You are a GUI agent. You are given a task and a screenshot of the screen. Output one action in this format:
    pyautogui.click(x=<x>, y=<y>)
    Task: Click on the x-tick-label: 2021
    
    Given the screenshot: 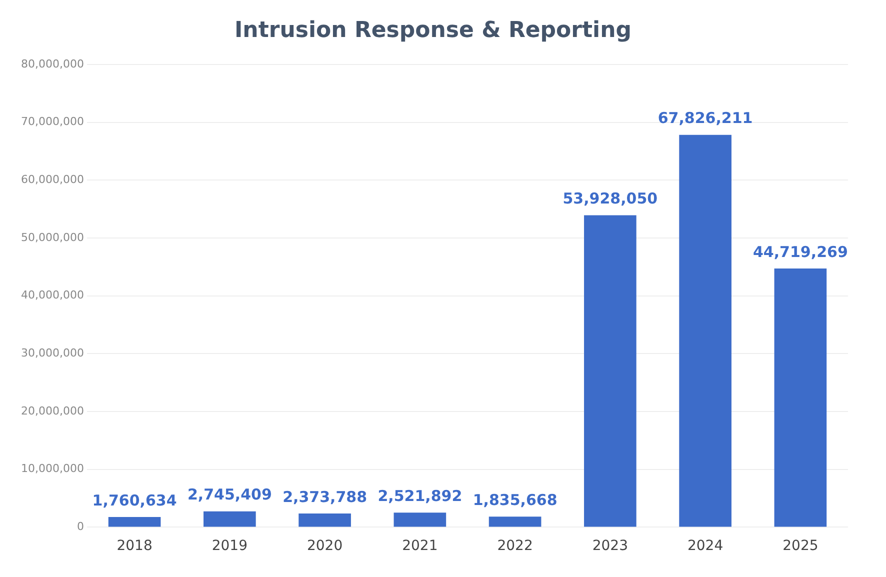 What is the action you would take?
    pyautogui.click(x=420, y=546)
    